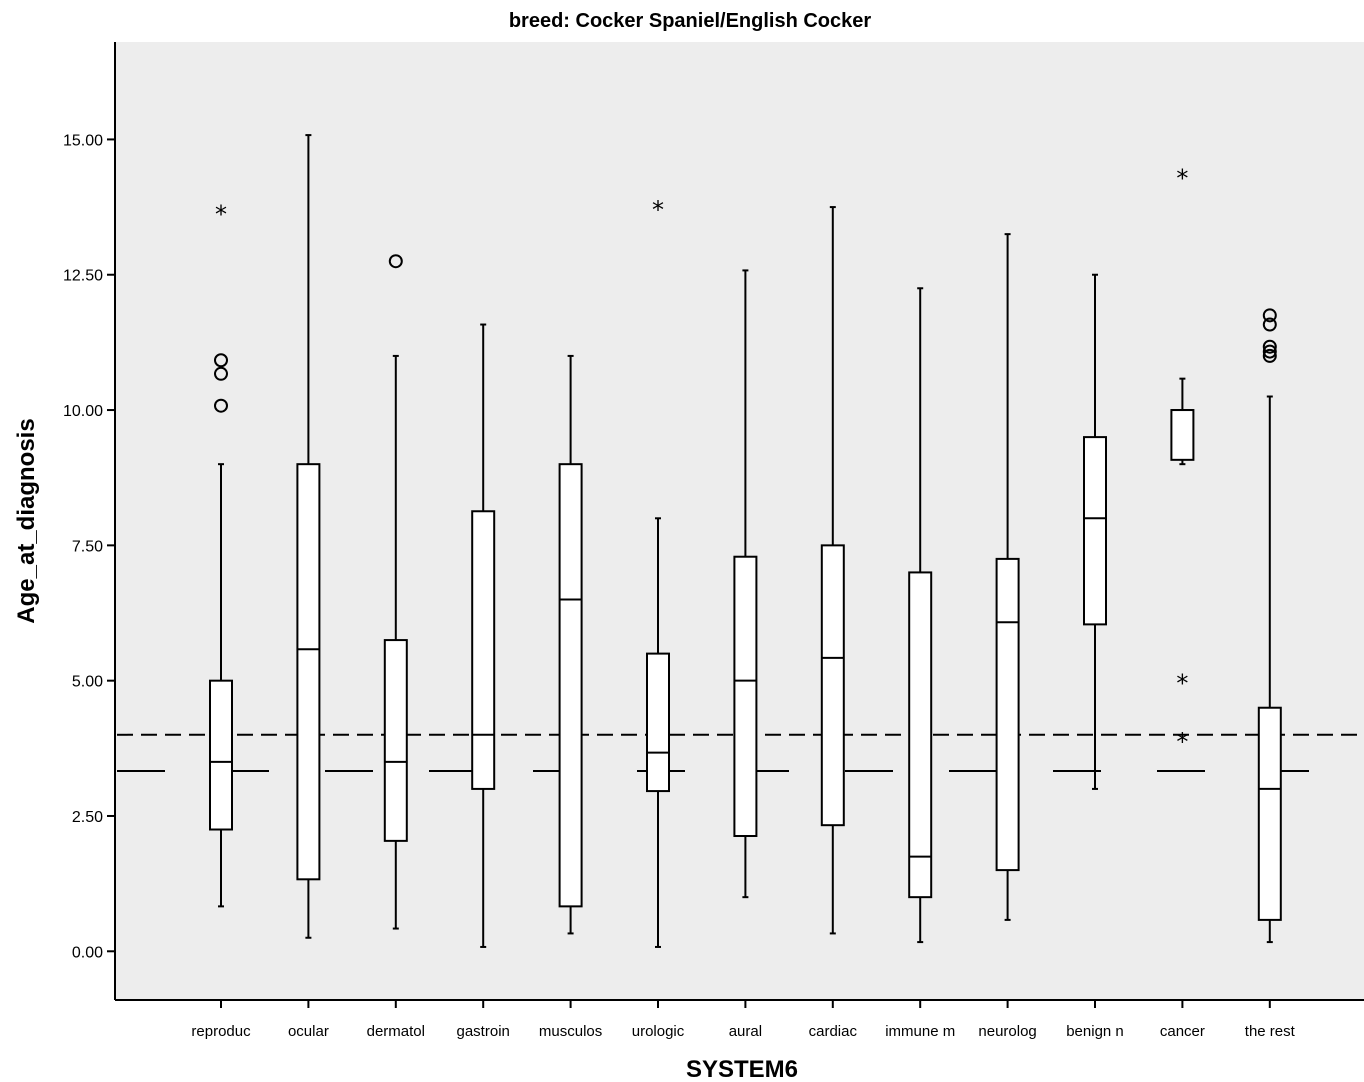 This screenshot has height=1082, width=1364. Describe the element at coordinates (1182, 1031) in the screenshot. I see `x-tick-label: cancer` at that location.